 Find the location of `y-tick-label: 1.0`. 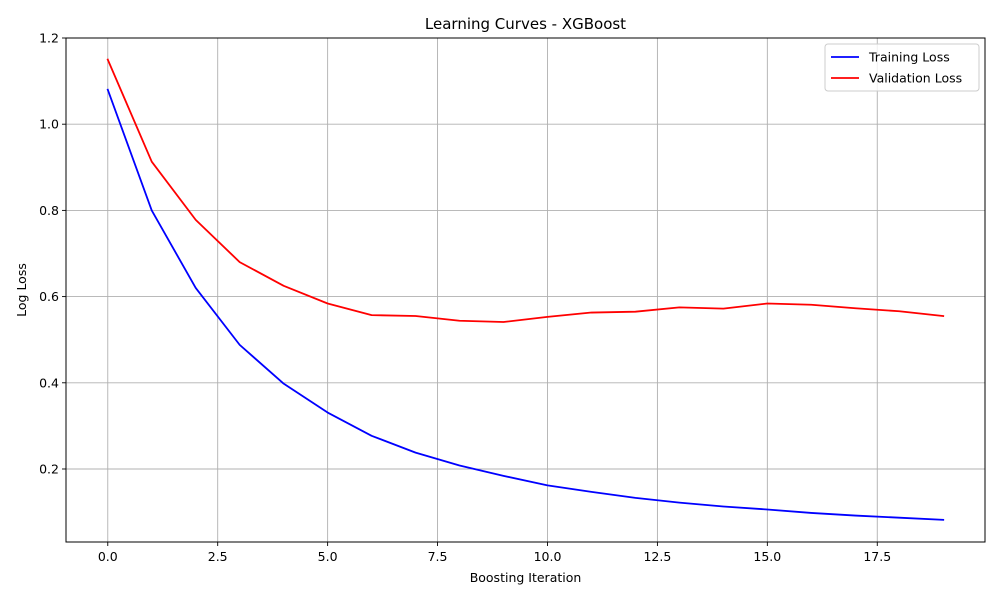

y-tick-label: 1.0 is located at coordinates (49, 124).